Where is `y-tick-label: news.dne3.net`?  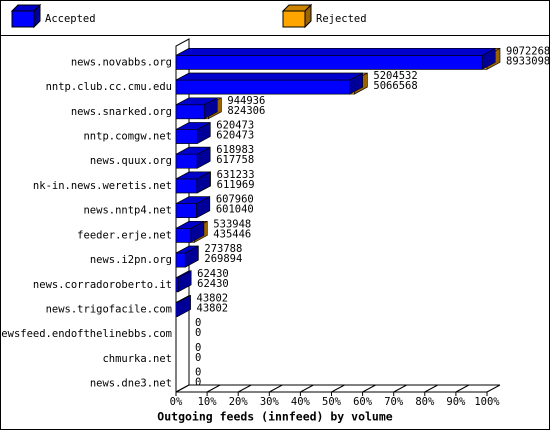
y-tick-label: news.dne3.net is located at coordinates (131, 384).